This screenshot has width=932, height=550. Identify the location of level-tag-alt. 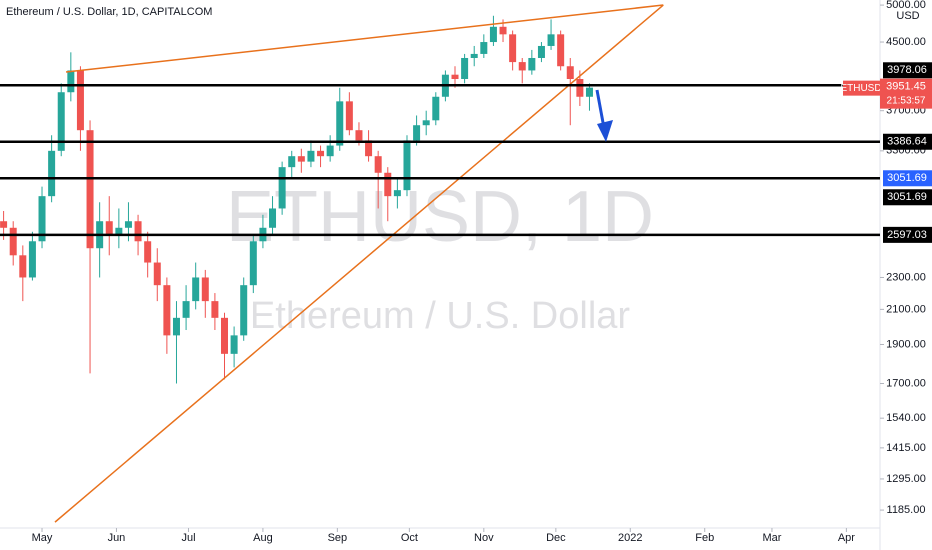
(907, 178).